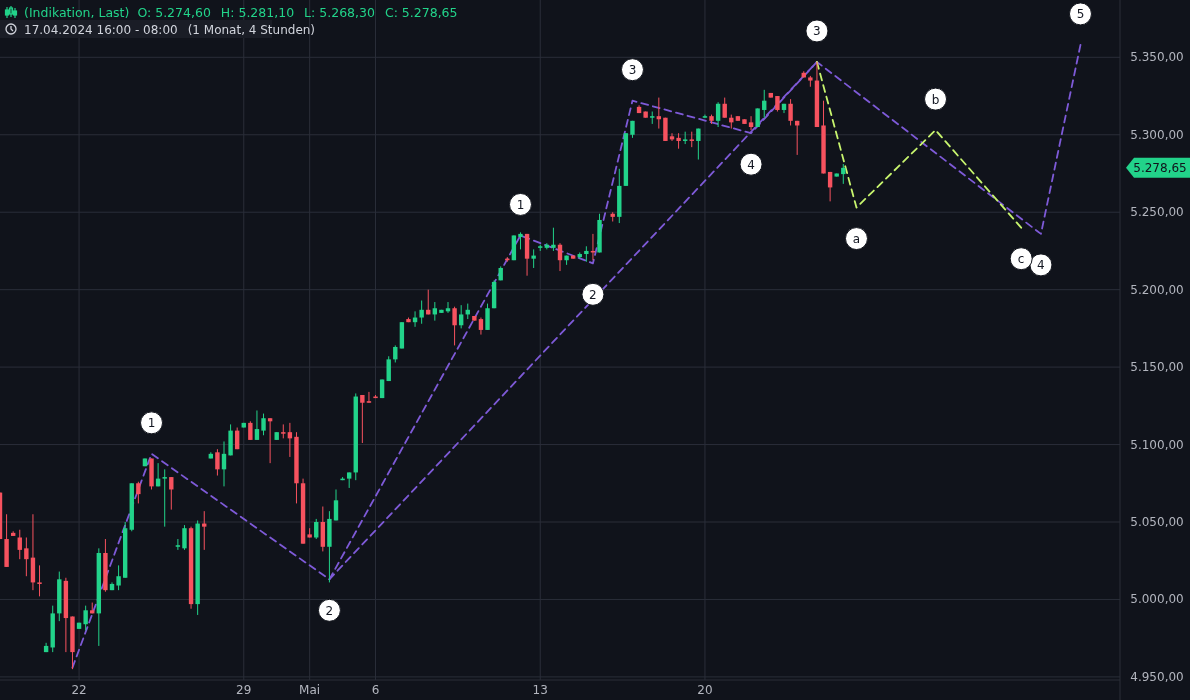 This screenshot has width=1190, height=700. I want to click on x-tick-label: Mai, so click(310, 690).